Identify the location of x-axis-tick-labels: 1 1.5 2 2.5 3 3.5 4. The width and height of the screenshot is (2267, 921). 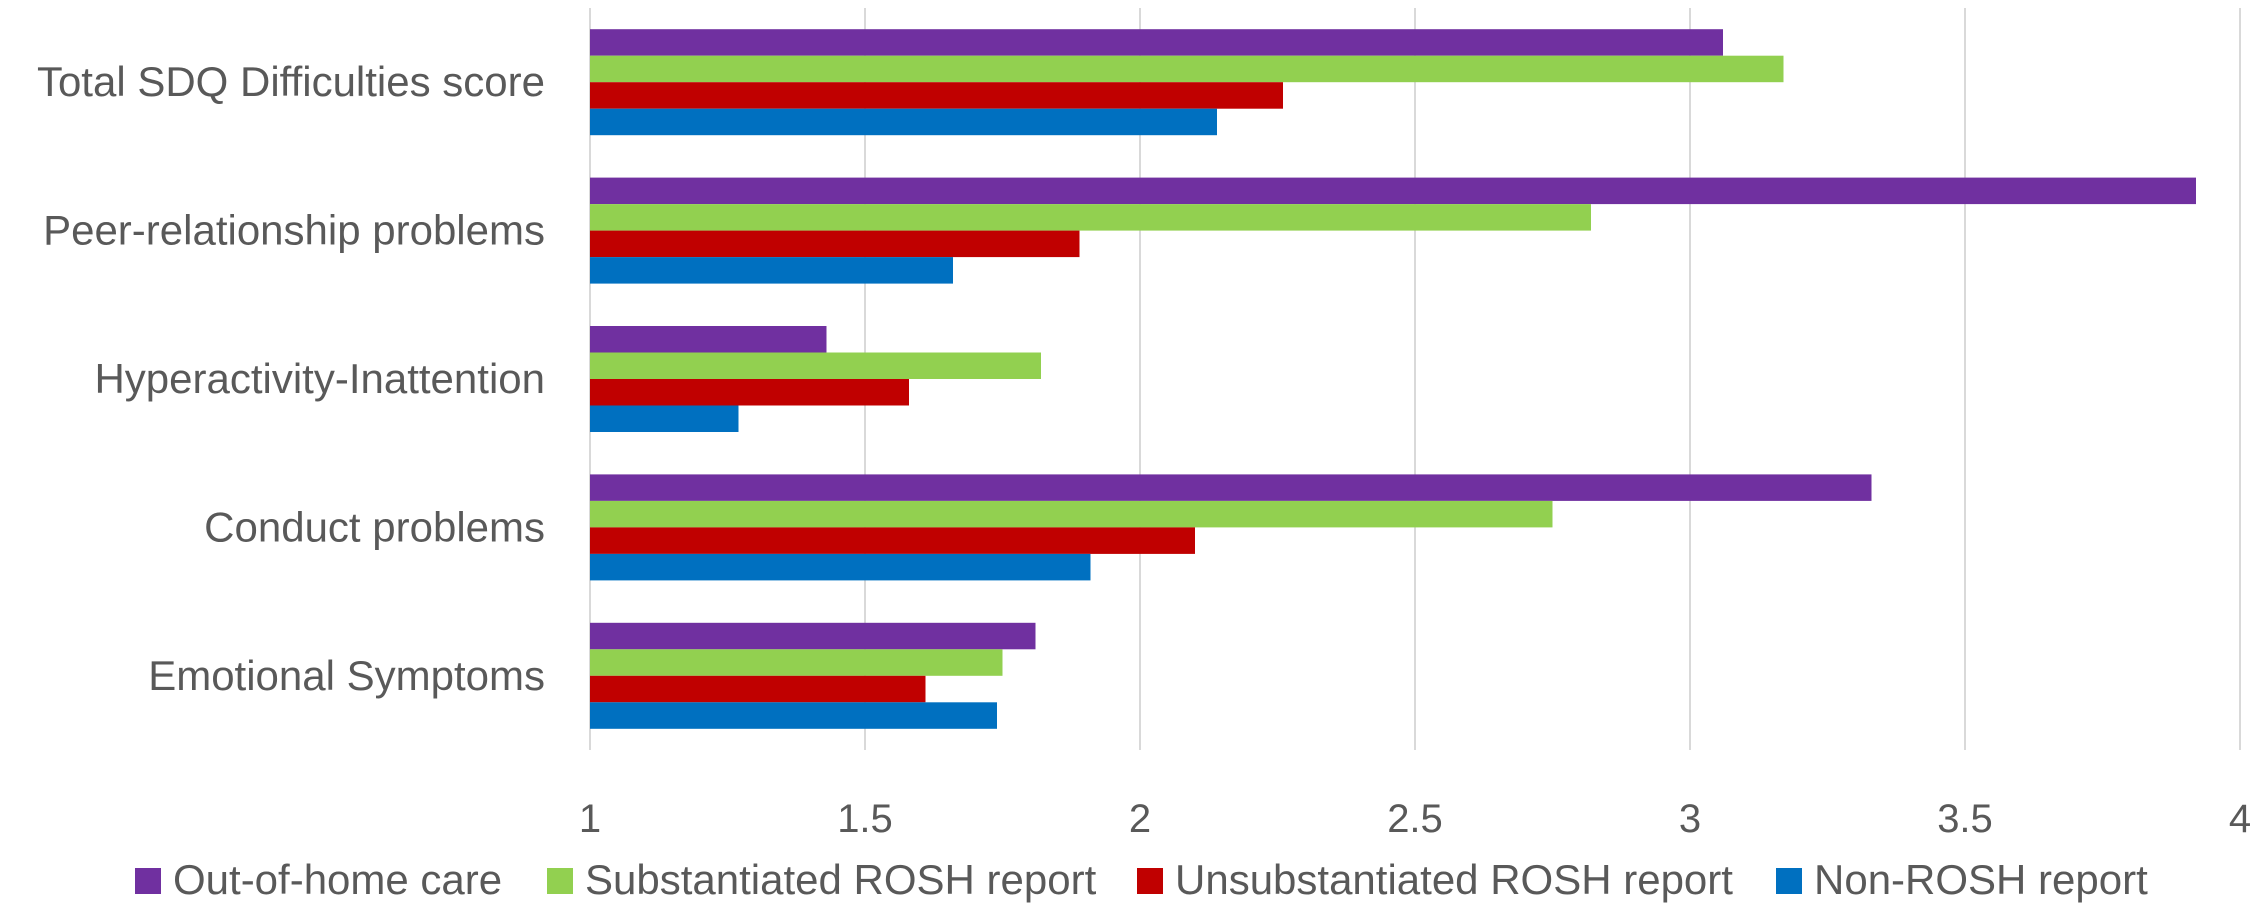
(1415, 819).